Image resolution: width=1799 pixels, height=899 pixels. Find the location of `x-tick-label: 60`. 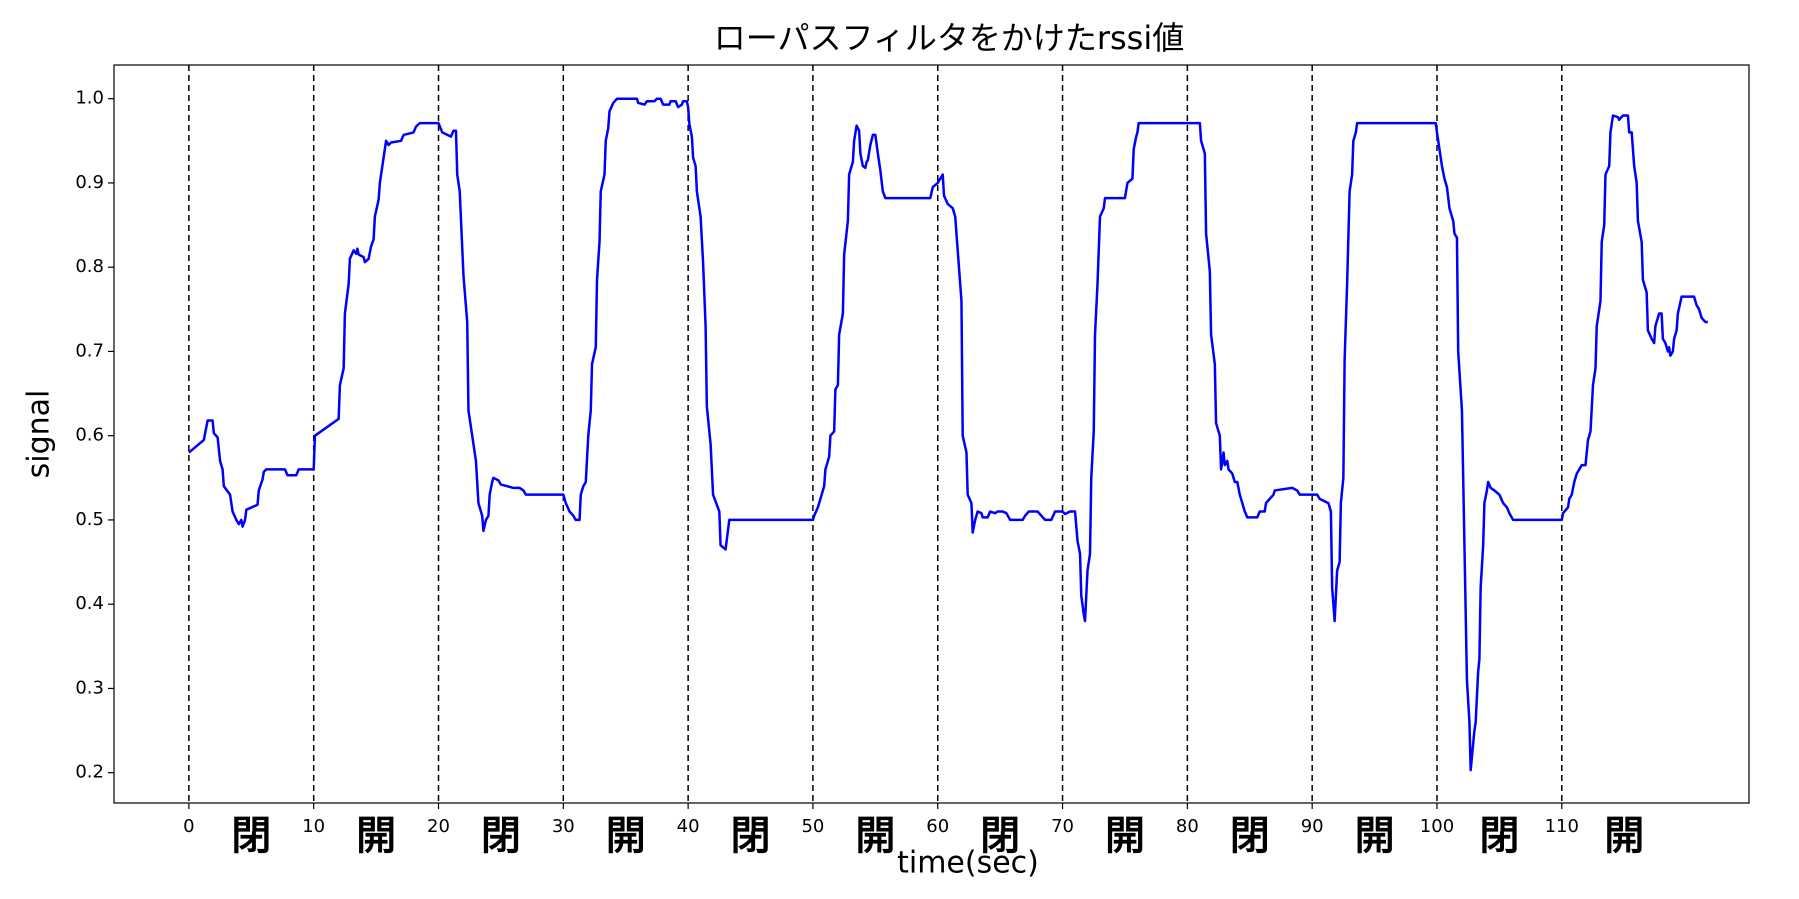

x-tick-label: 60 is located at coordinates (937, 826).